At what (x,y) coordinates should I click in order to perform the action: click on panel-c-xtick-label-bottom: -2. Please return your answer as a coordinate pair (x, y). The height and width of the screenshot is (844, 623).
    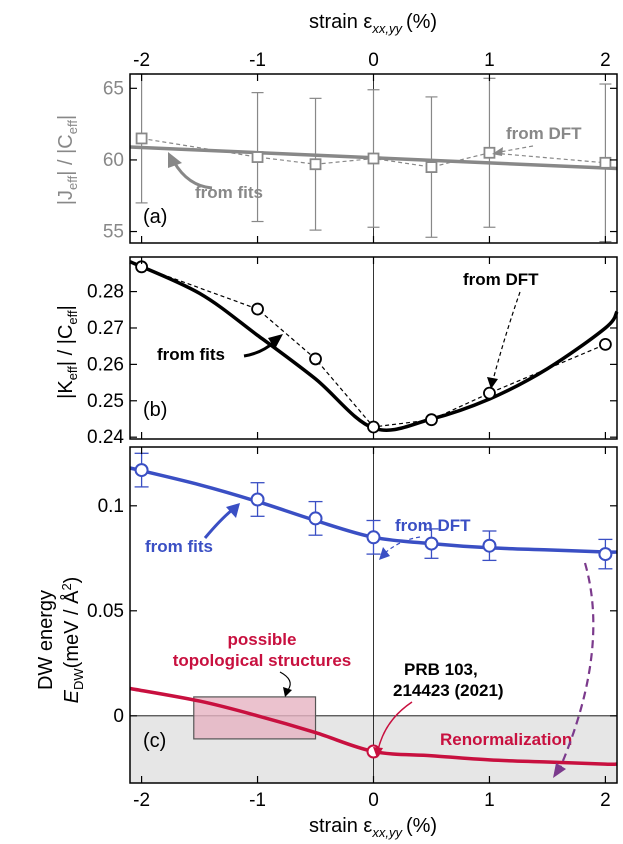
    Looking at the image, I should click on (141, 800).